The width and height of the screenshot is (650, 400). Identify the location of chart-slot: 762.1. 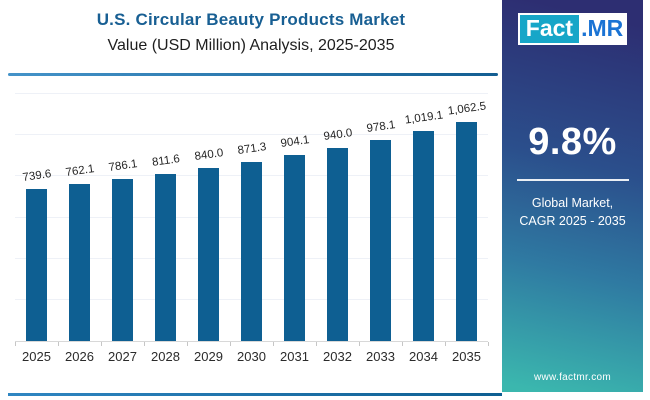
(79, 217).